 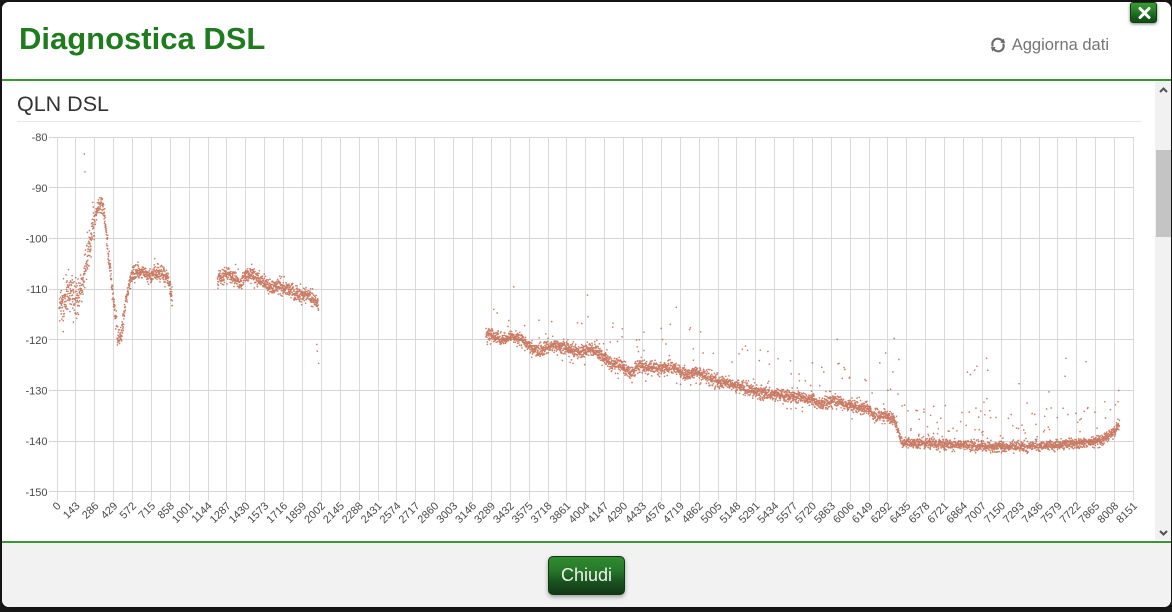 I want to click on svg-text: -130, so click(x=36, y=392).